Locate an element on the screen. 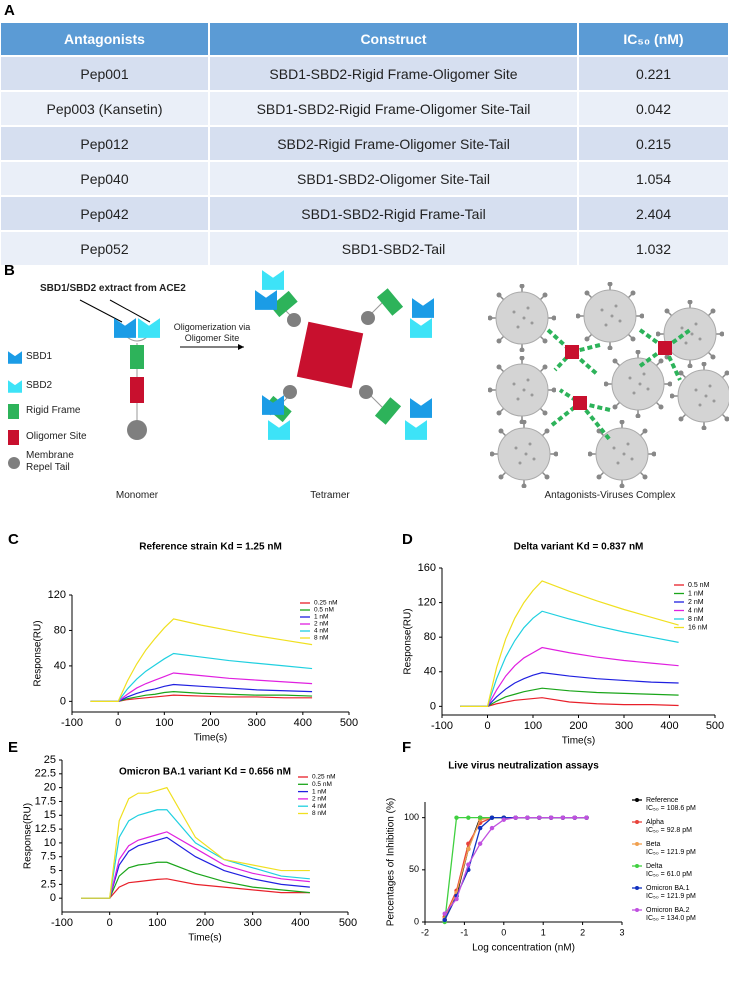 The height and width of the screenshot is (988, 729). legend-ic50: IC₅₀ = 121.9 pM is located at coordinates (671, 896).